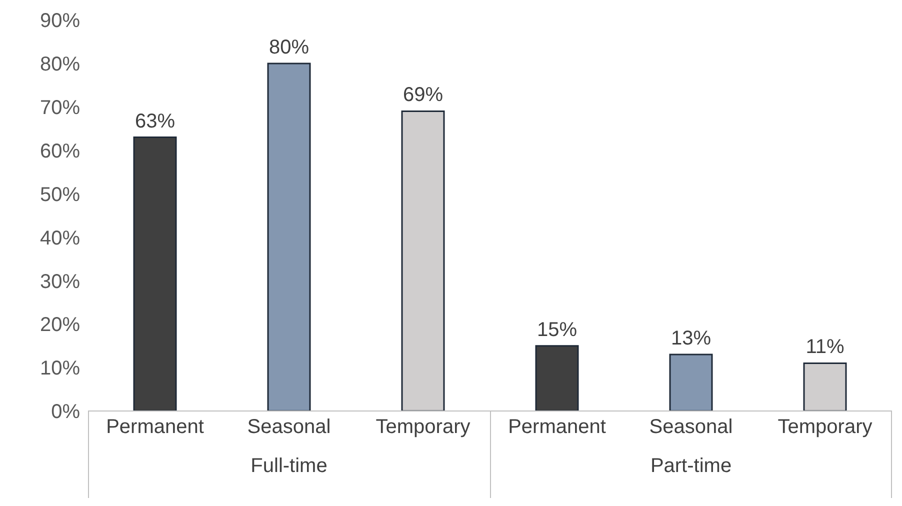 The height and width of the screenshot is (506, 902). What do you see at coordinates (60, 65) in the screenshot?
I see `y-tick-label: 80%` at bounding box center [60, 65].